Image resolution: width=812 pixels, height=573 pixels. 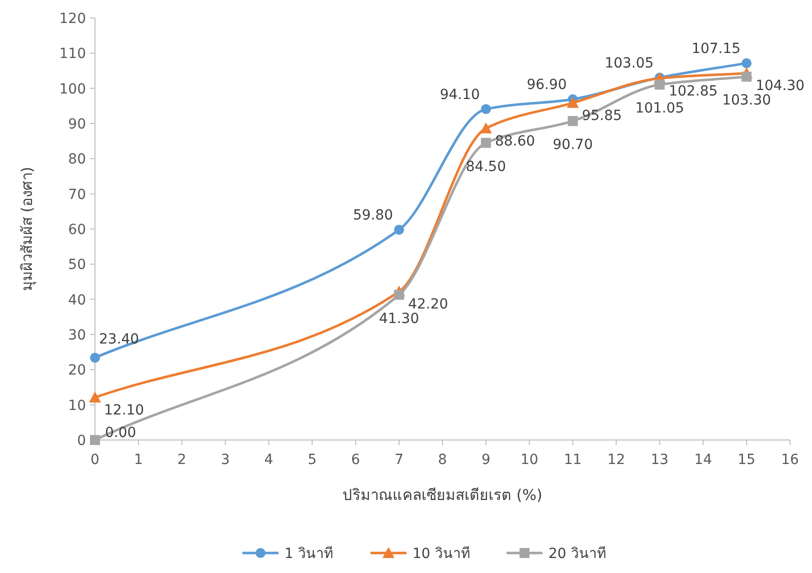 What do you see at coordinates (308, 554) in the screenshot?
I see `legend-label: 1 วินาที` at bounding box center [308, 554].